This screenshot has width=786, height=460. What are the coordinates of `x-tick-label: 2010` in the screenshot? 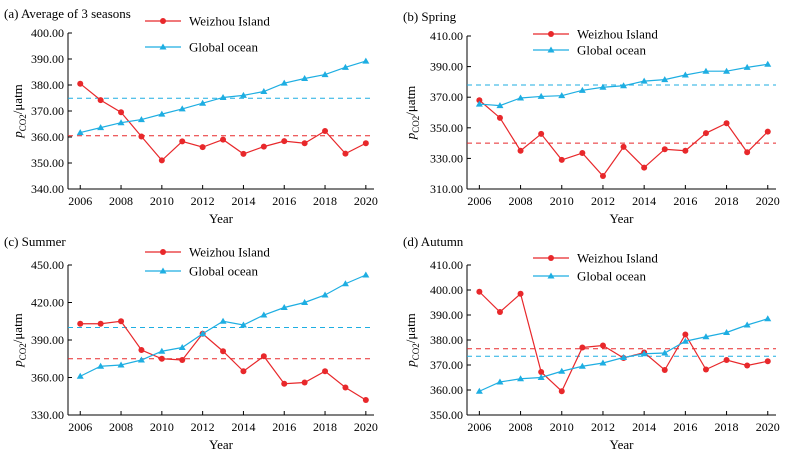 It's located at (162, 427).